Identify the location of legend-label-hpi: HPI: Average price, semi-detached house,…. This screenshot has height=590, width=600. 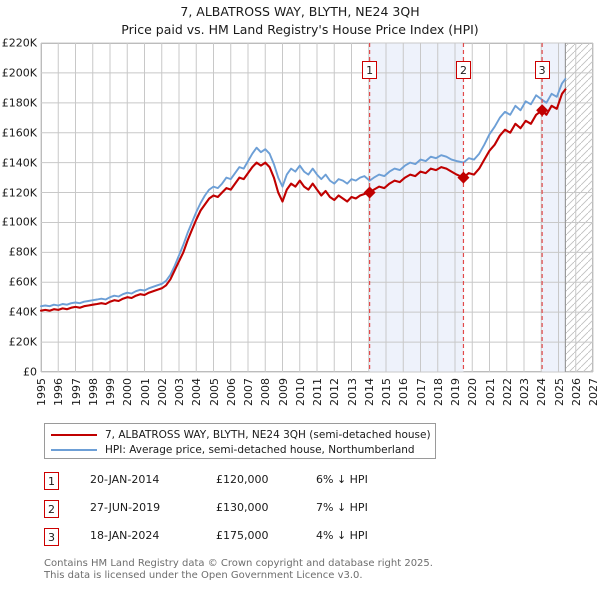
(260, 449).